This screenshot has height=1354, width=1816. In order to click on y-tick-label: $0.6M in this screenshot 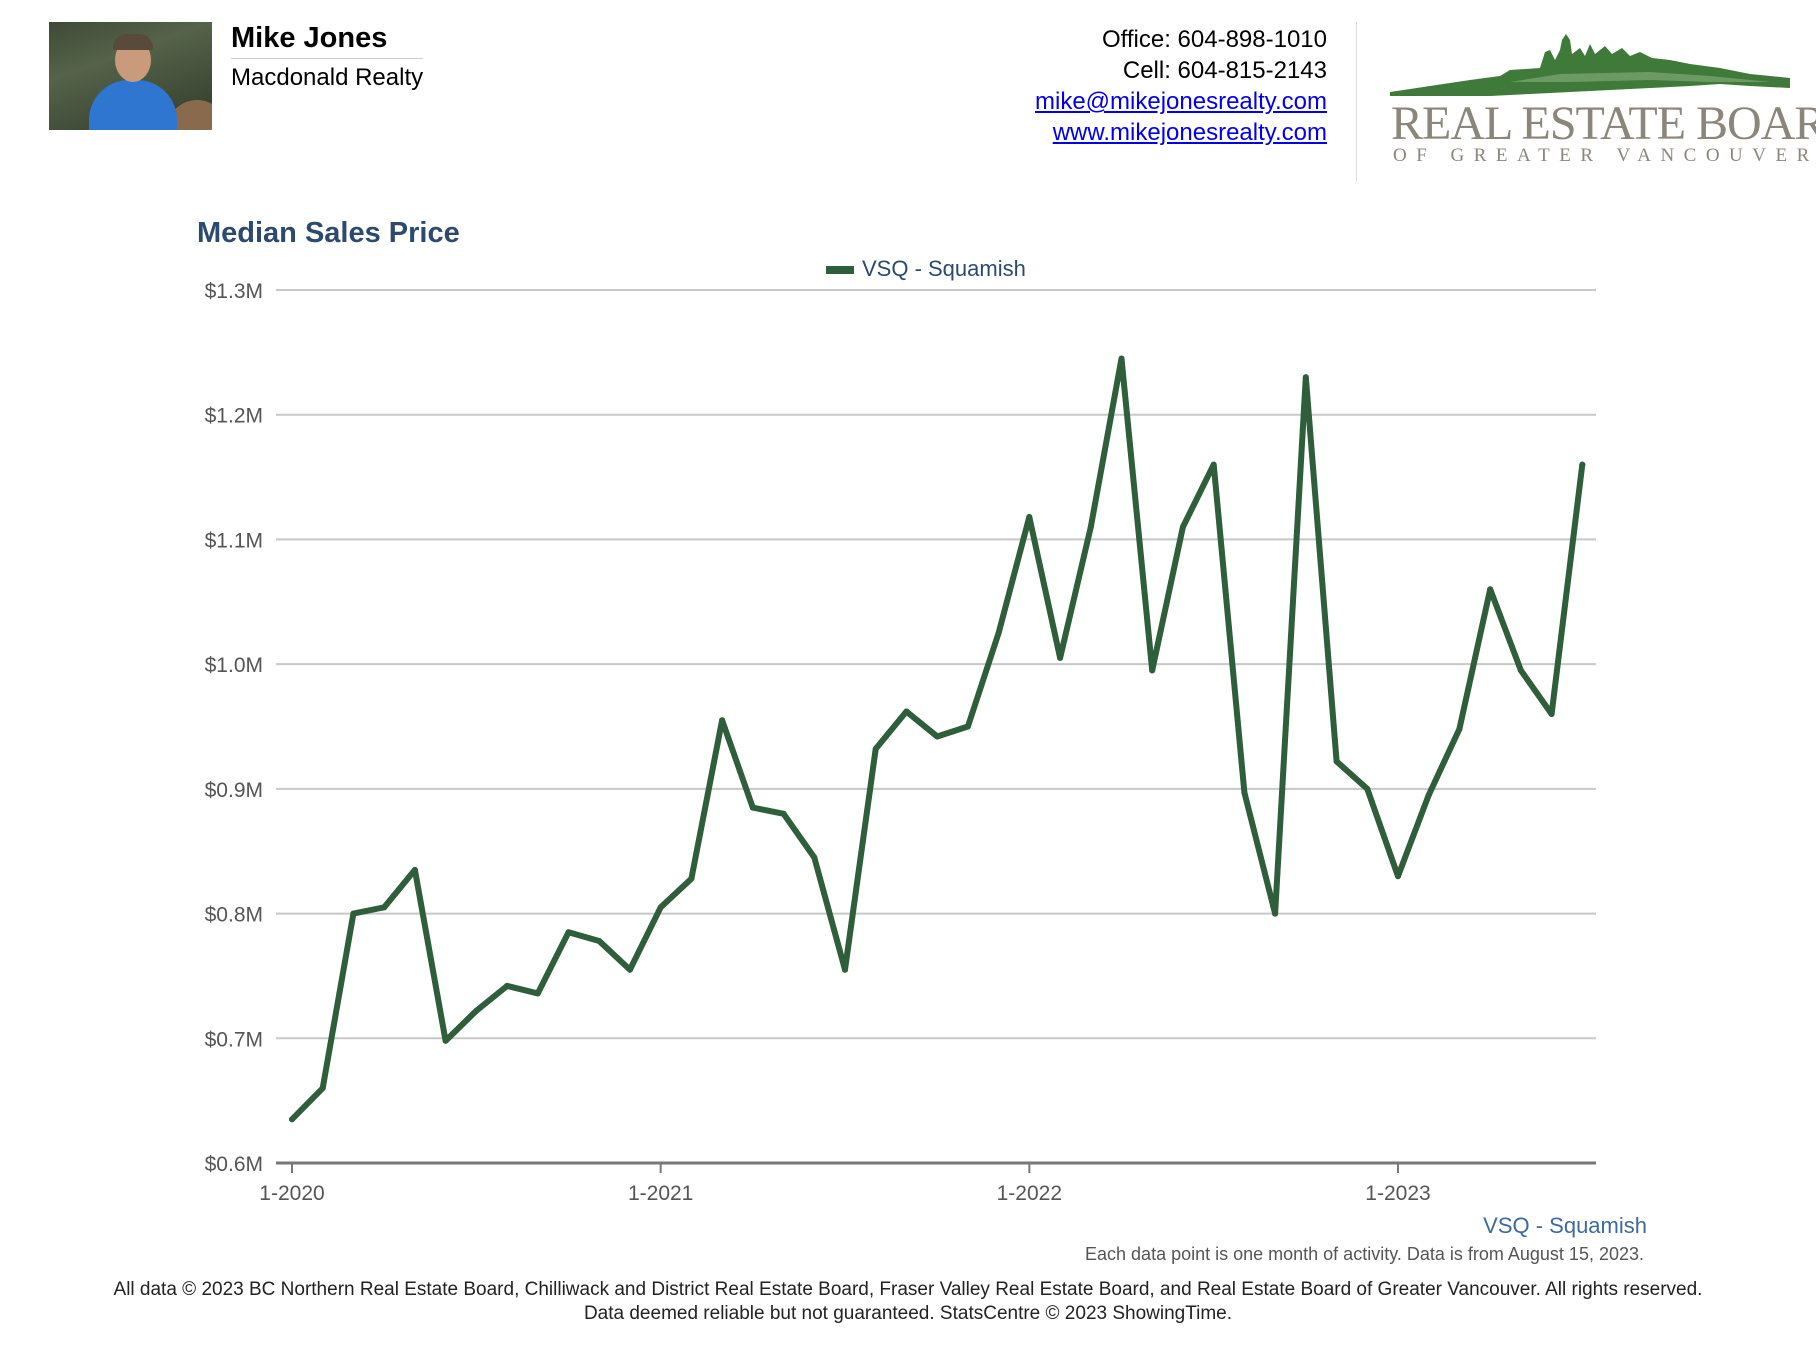, I will do `click(234, 1164)`.